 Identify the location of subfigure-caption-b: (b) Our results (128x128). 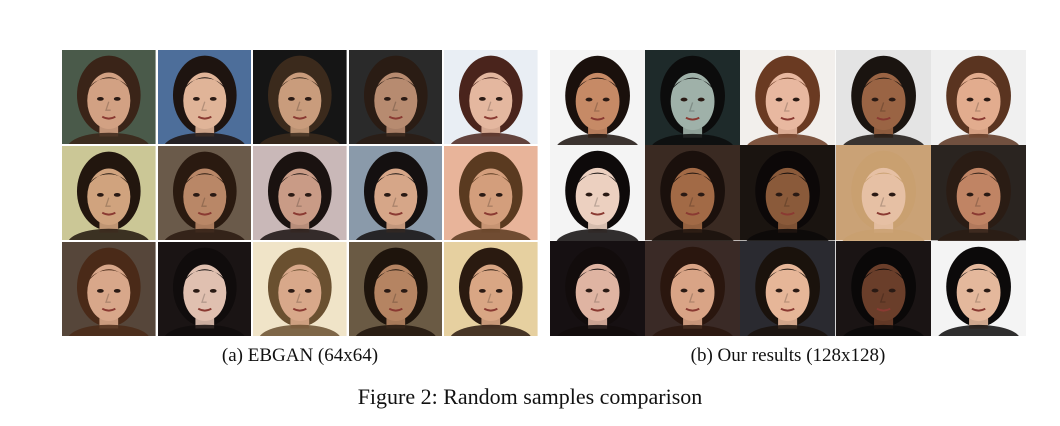
(788, 355).